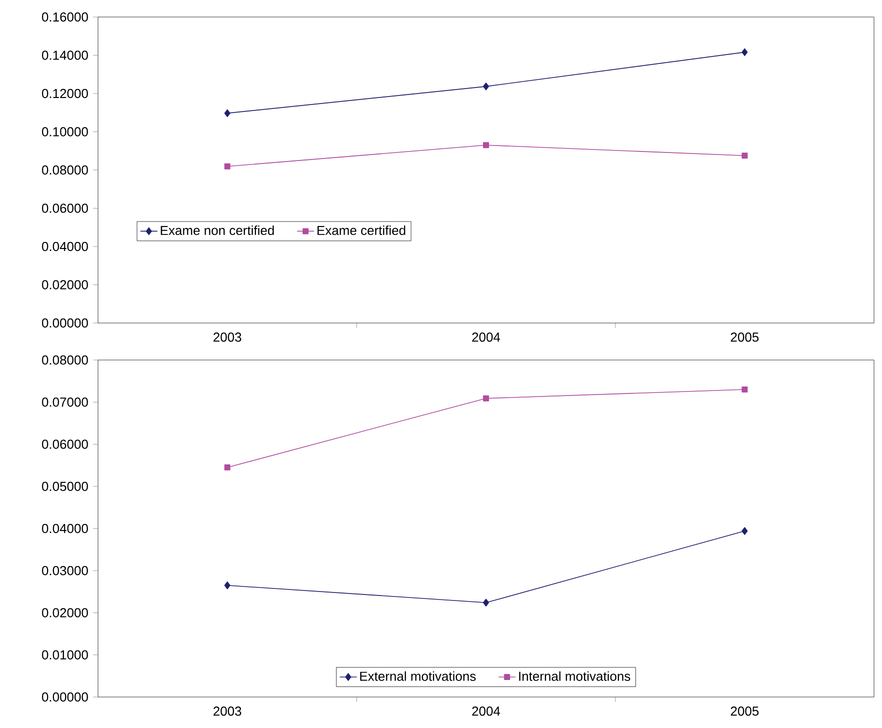  What do you see at coordinates (65, 17) in the screenshot?
I see `y-tick-label: 0.16000` at bounding box center [65, 17].